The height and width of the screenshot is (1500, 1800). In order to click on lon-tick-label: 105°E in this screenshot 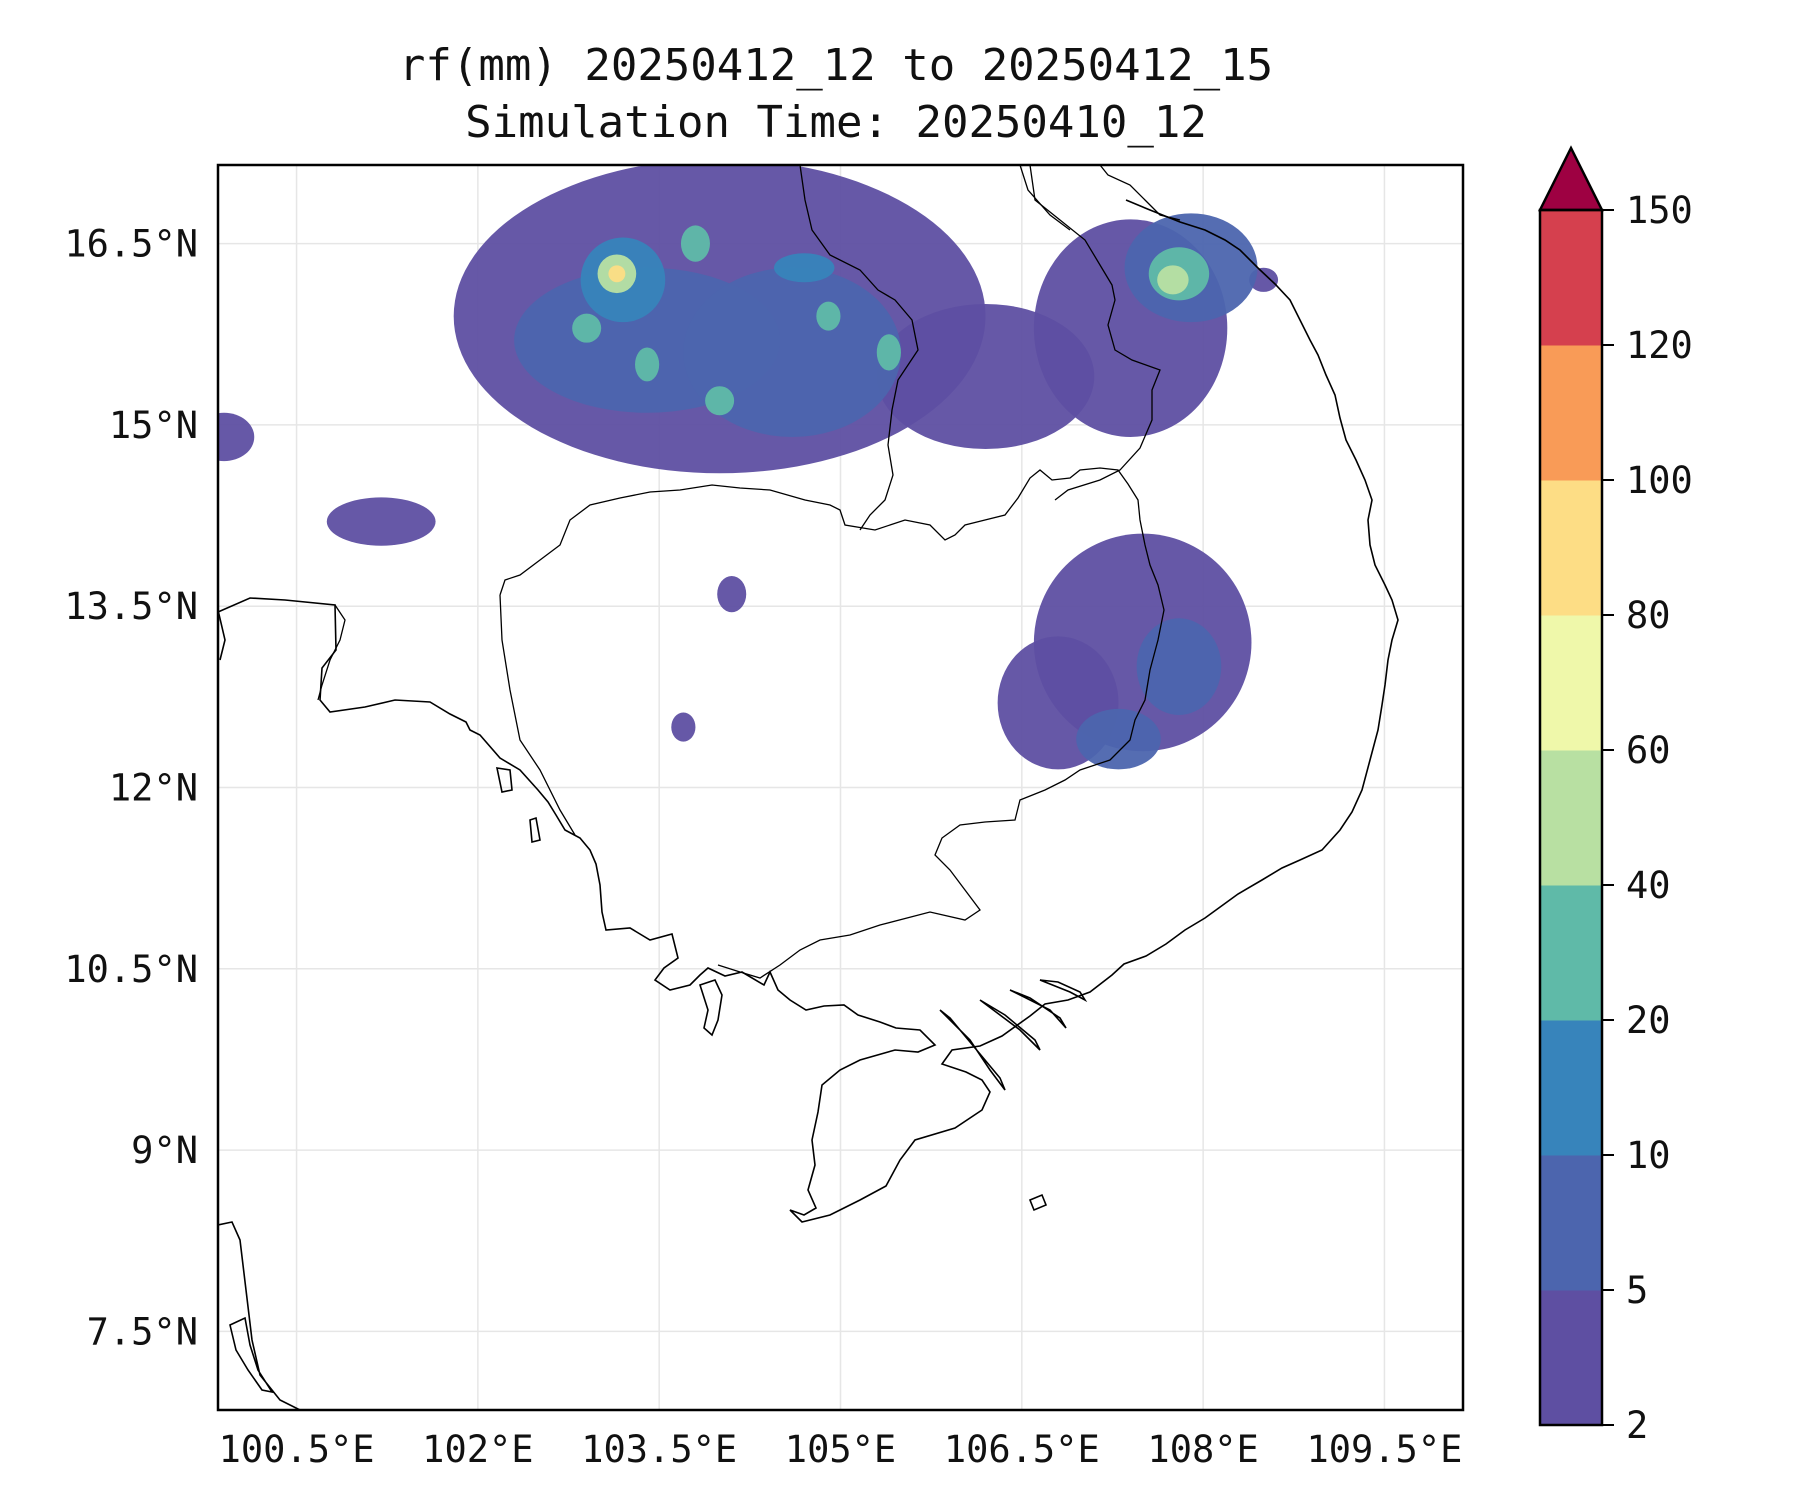, I will do `click(840, 1449)`.